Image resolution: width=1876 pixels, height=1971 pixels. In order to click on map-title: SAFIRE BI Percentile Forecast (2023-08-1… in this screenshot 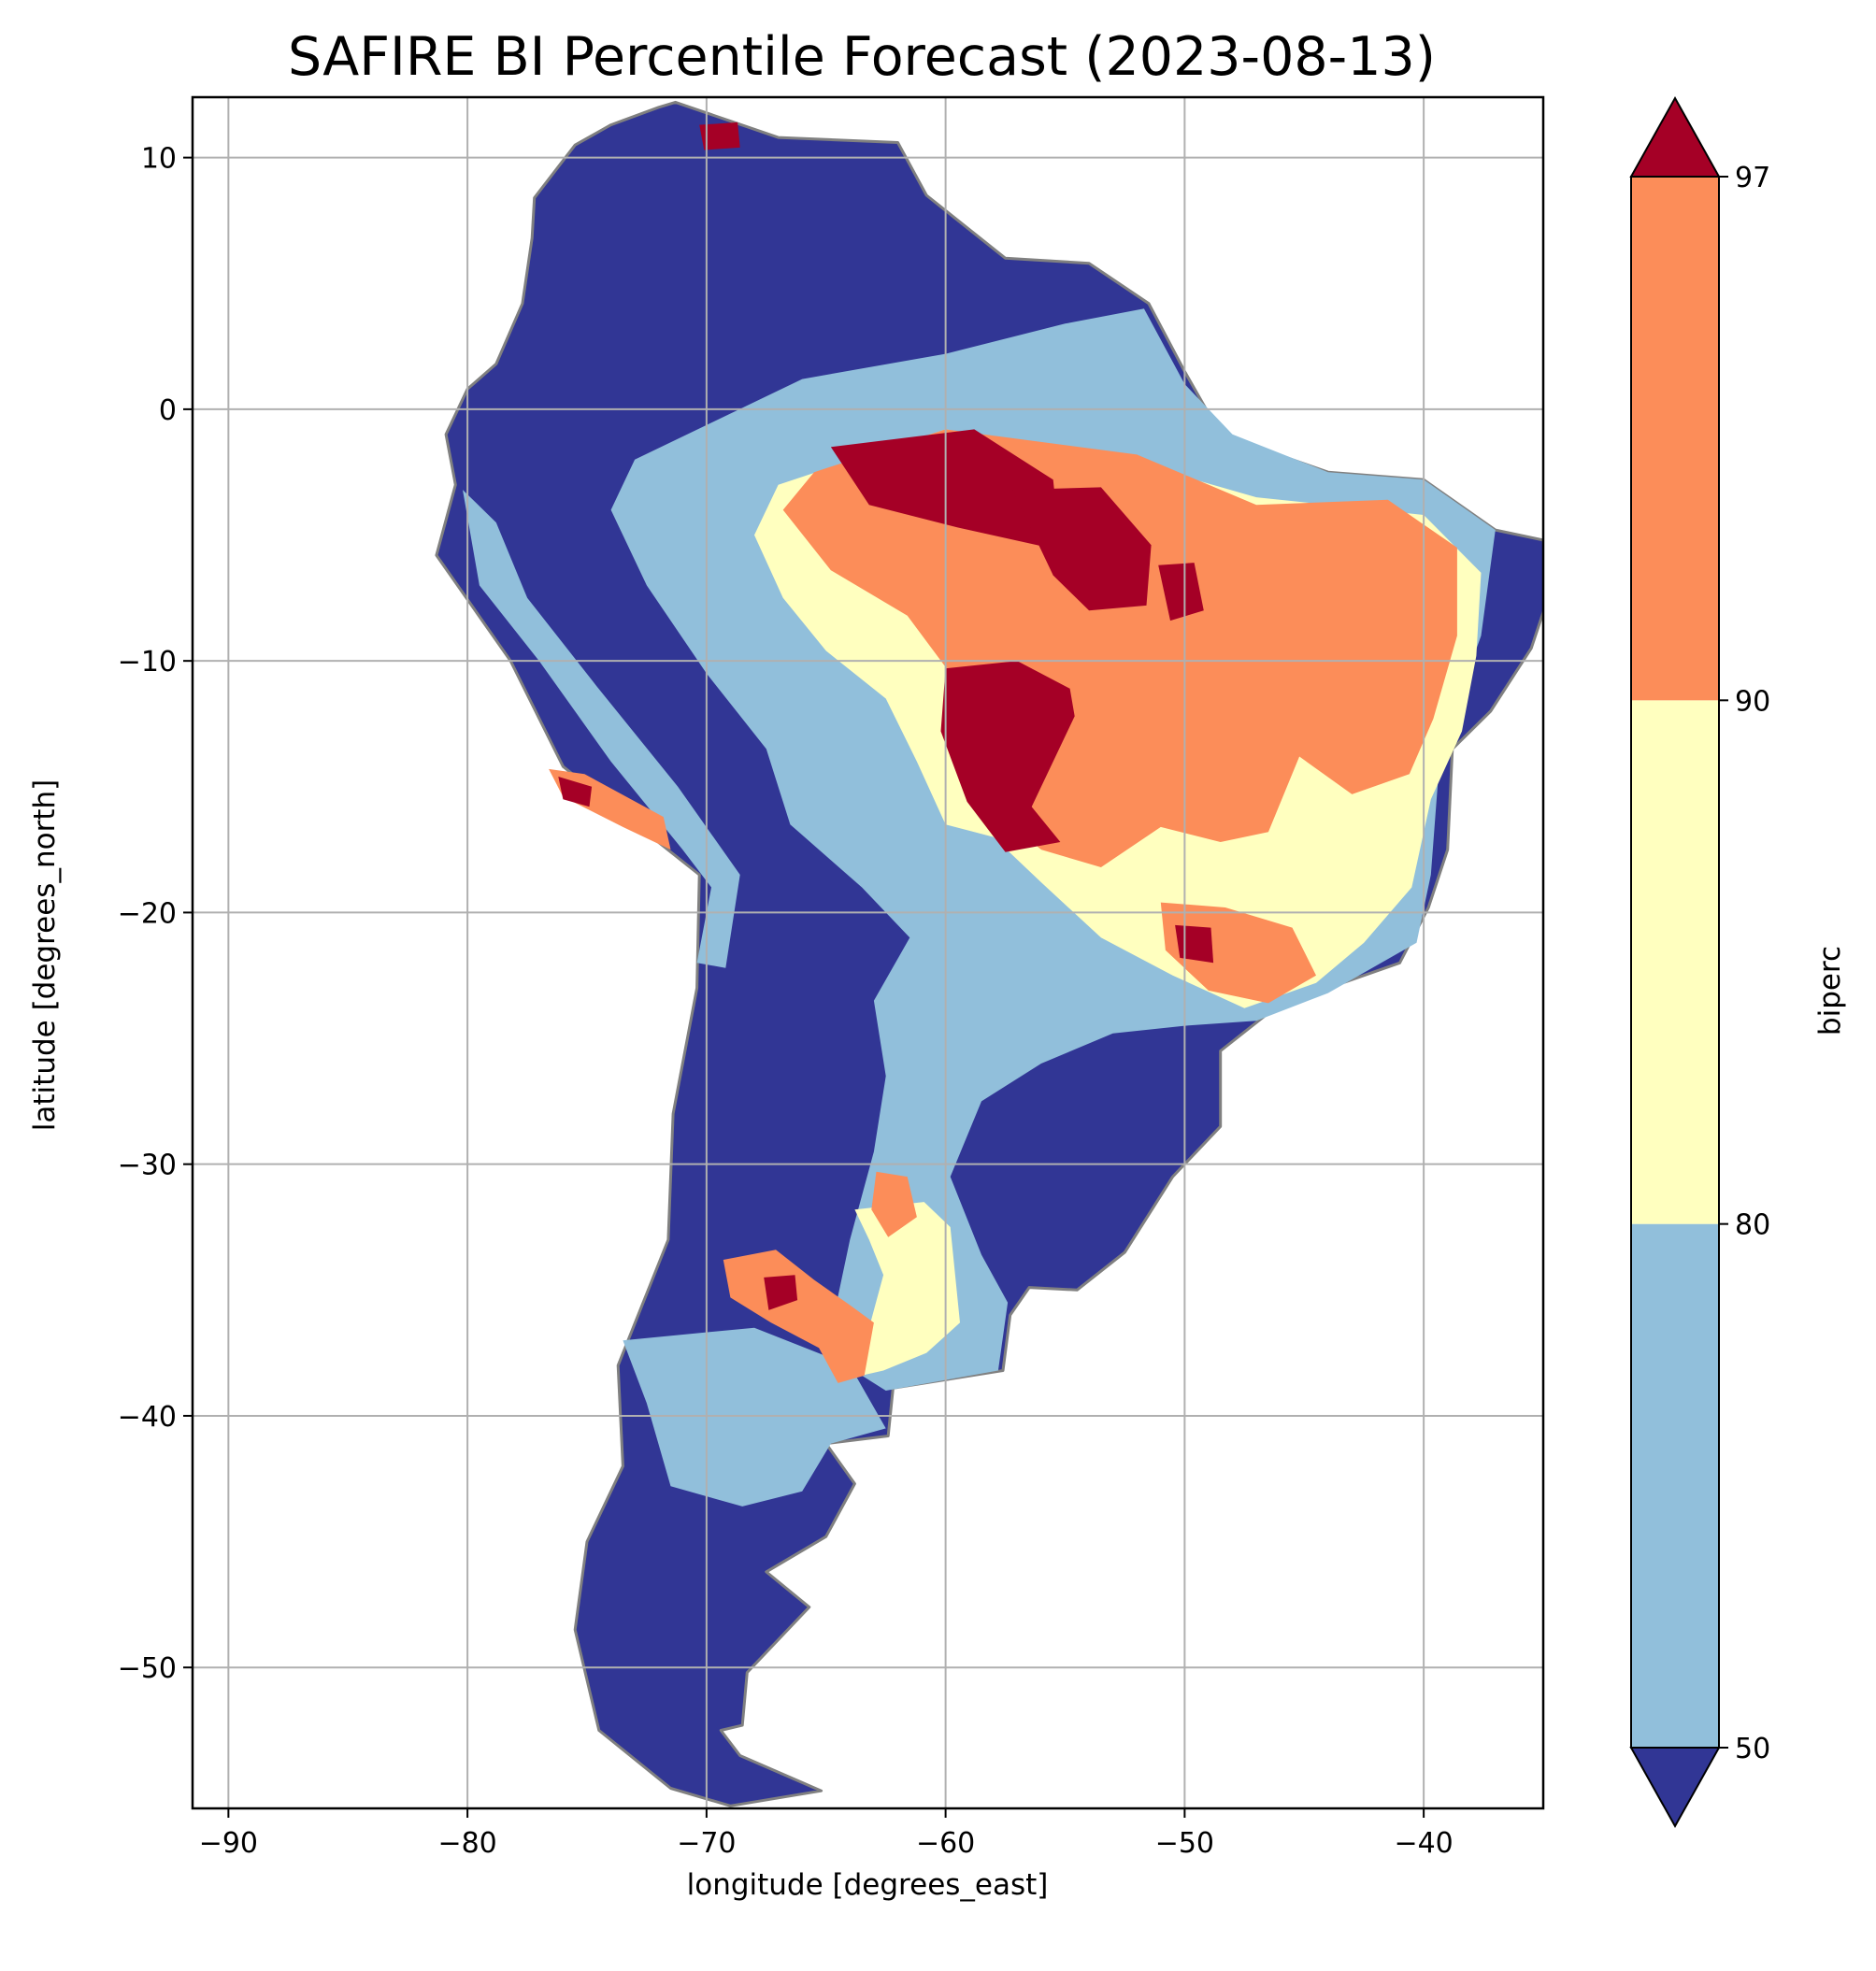, I will do `click(862, 57)`.